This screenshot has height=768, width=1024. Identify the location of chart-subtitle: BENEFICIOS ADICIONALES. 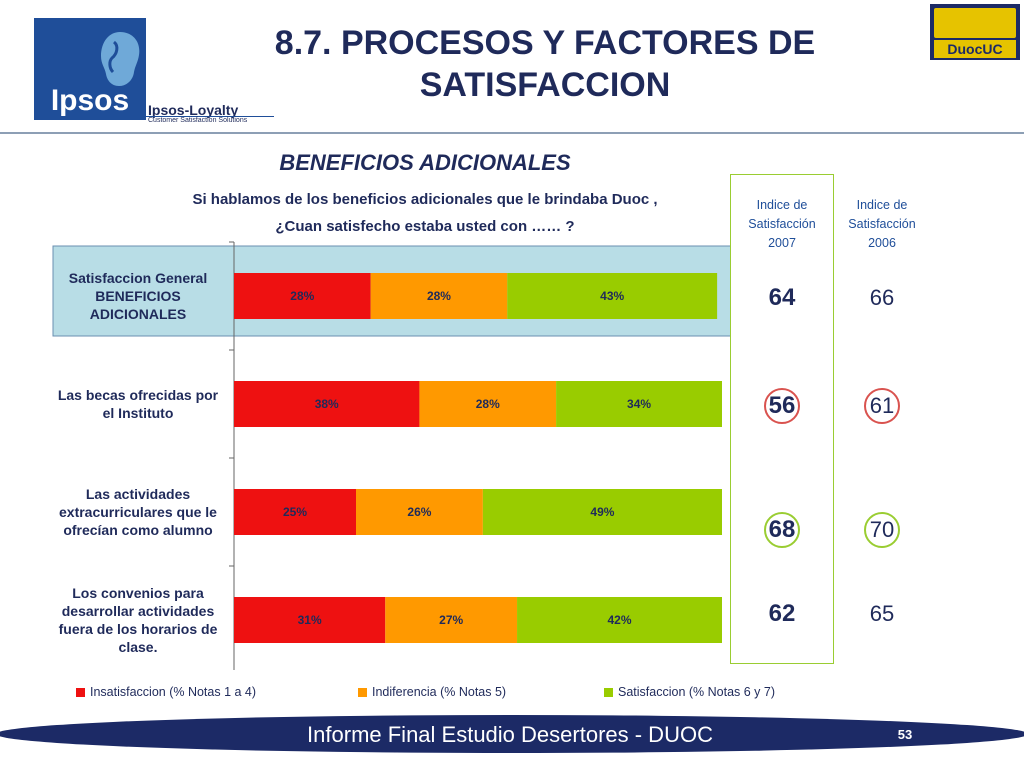
(425, 162).